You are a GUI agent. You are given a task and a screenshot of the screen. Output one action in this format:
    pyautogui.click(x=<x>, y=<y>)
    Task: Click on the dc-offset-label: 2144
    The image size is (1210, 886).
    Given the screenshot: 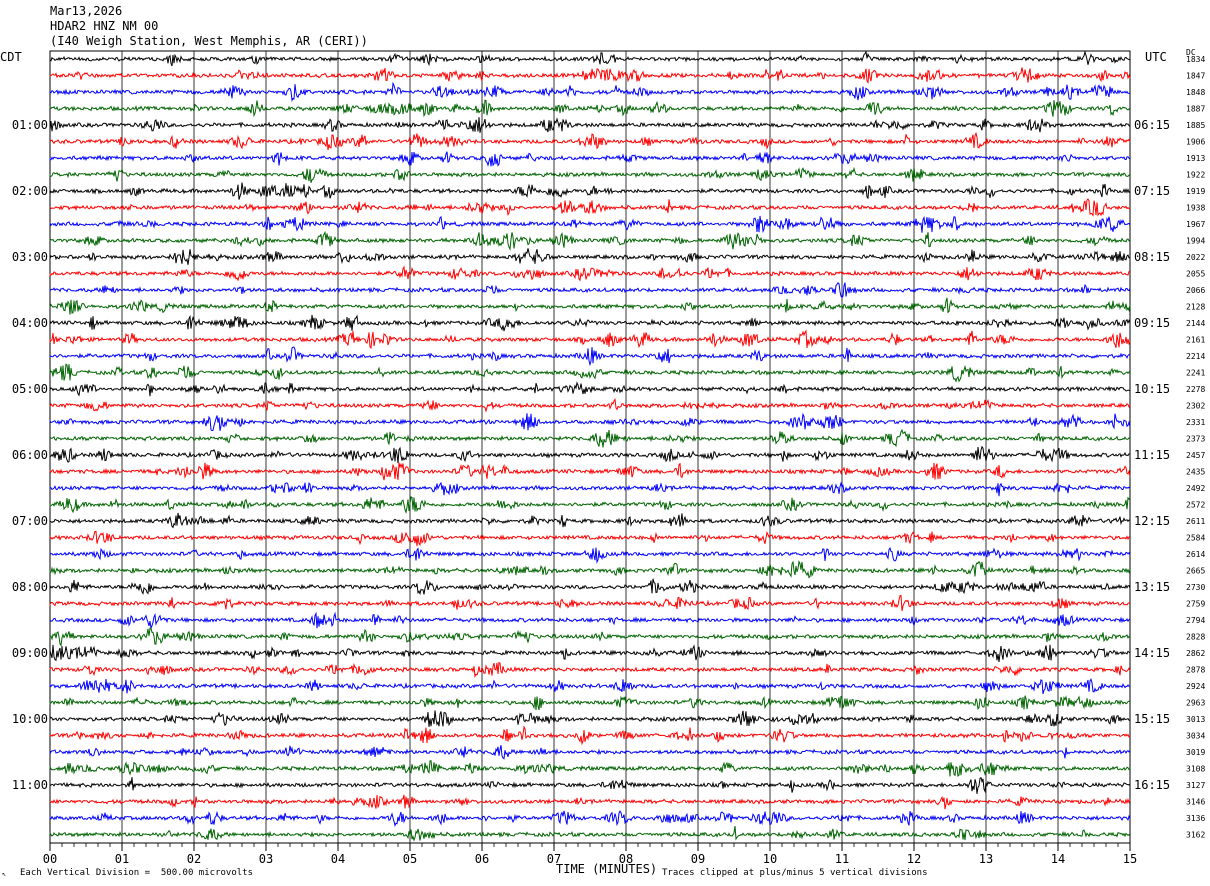 What is the action you would take?
    pyautogui.click(x=1195, y=323)
    